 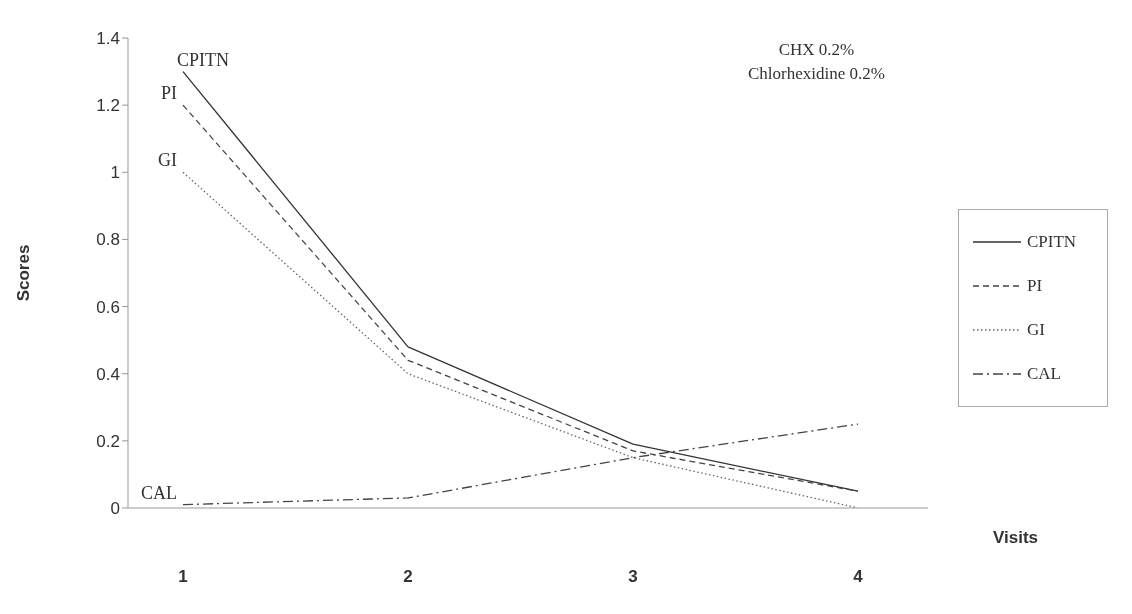 I want to click on y-tick-label: 0.4, so click(x=108, y=374).